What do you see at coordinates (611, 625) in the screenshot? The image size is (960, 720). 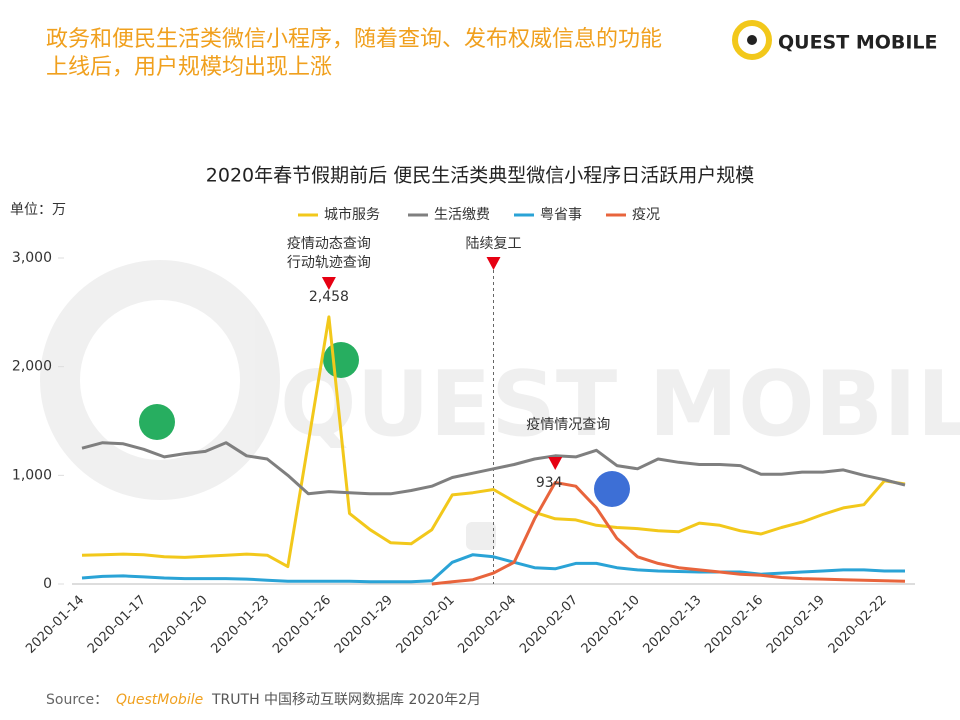 I see `x-tick-label: 2020-02-10` at bounding box center [611, 625].